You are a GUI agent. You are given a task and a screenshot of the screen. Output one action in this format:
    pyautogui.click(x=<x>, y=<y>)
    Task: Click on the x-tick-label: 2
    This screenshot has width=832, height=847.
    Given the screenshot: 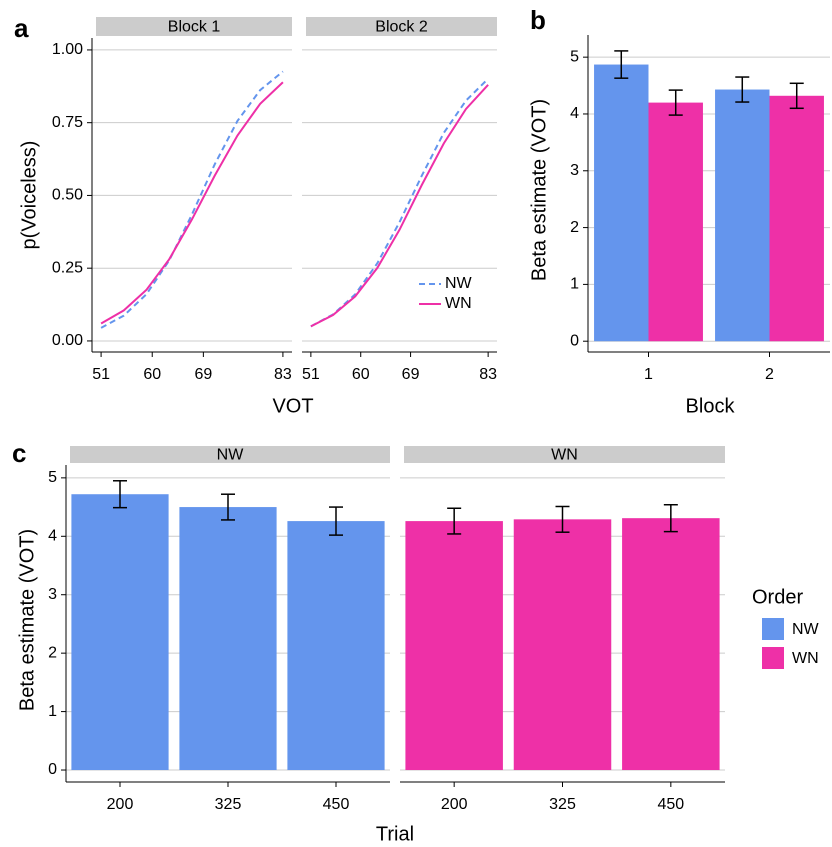 What is the action you would take?
    pyautogui.click(x=769, y=374)
    